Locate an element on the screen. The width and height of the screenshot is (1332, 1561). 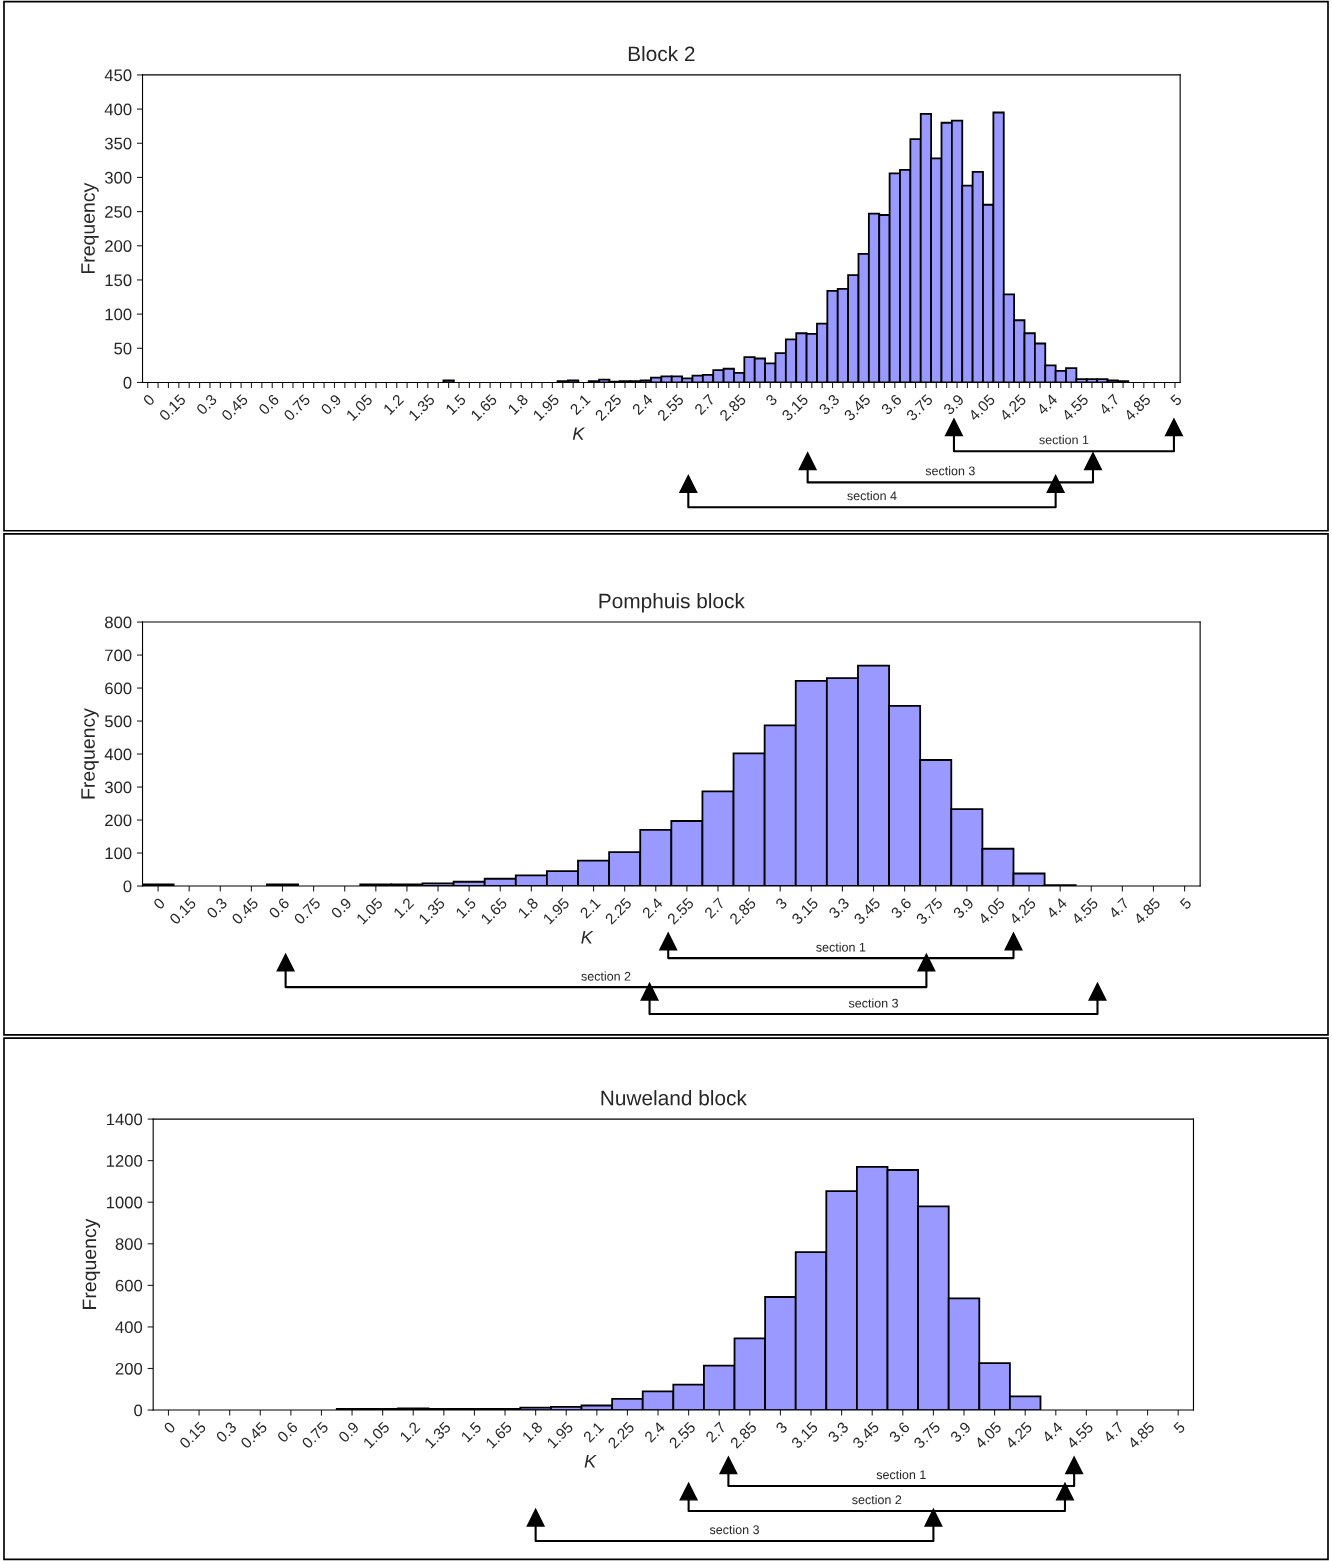
y-tick-label: 1400 is located at coordinates (124, 1119).